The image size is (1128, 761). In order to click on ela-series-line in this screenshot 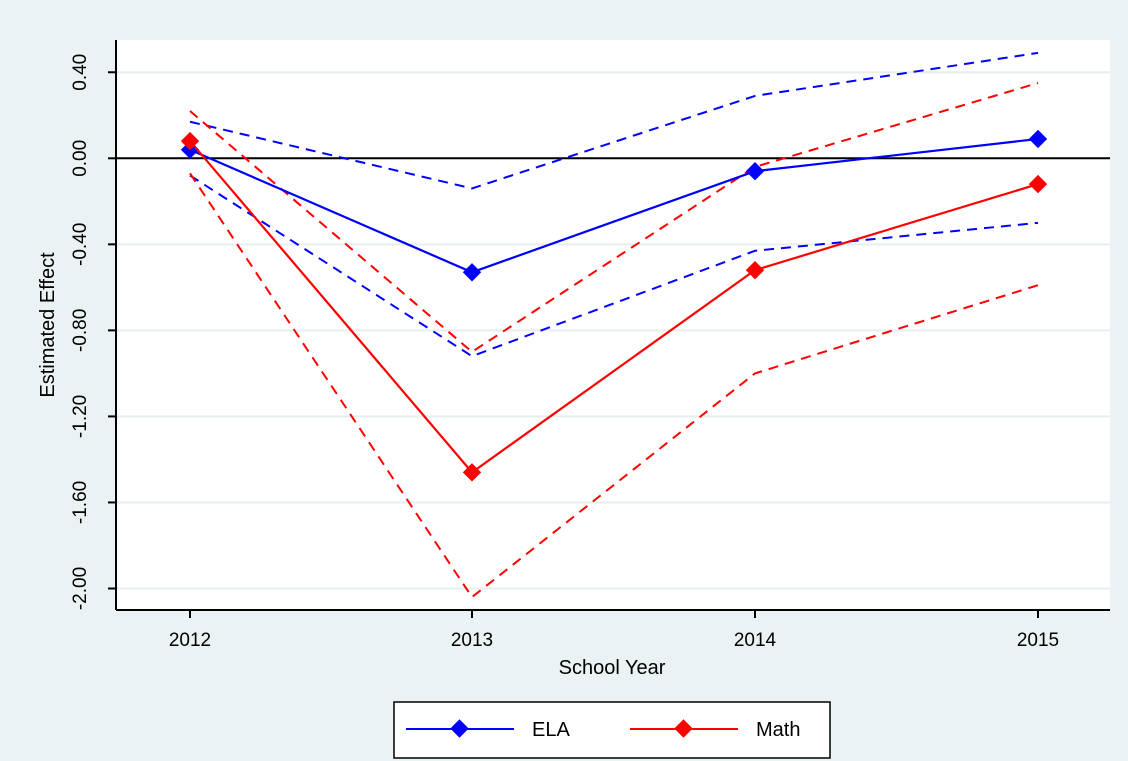, I will do `click(614, 205)`.